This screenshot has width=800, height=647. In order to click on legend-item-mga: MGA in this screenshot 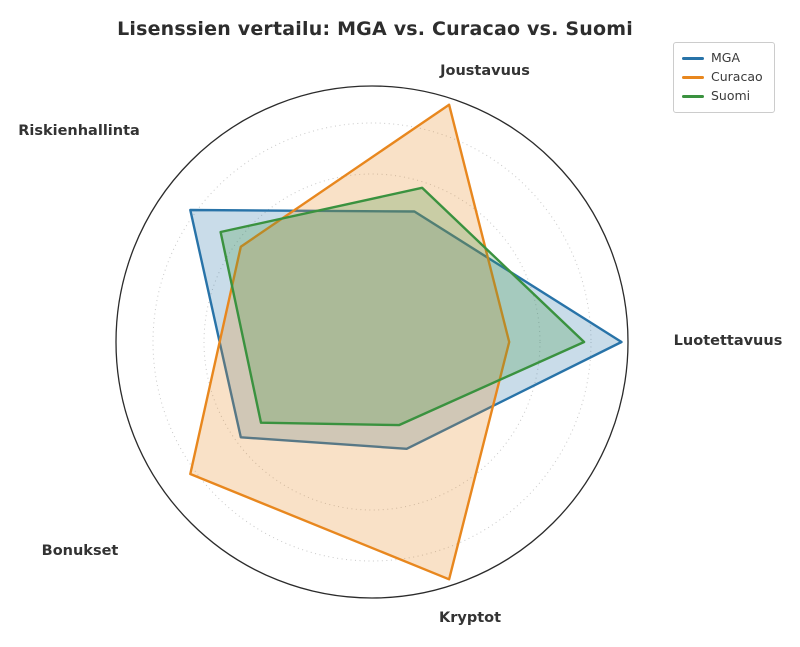, I will do `click(724, 58)`.